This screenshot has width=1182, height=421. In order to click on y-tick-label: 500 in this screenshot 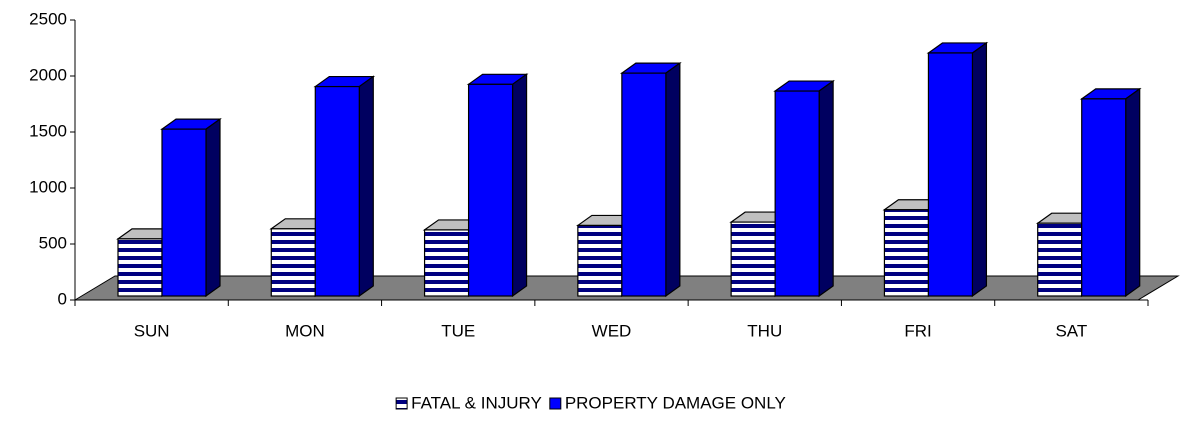, I will do `click(53, 242)`.